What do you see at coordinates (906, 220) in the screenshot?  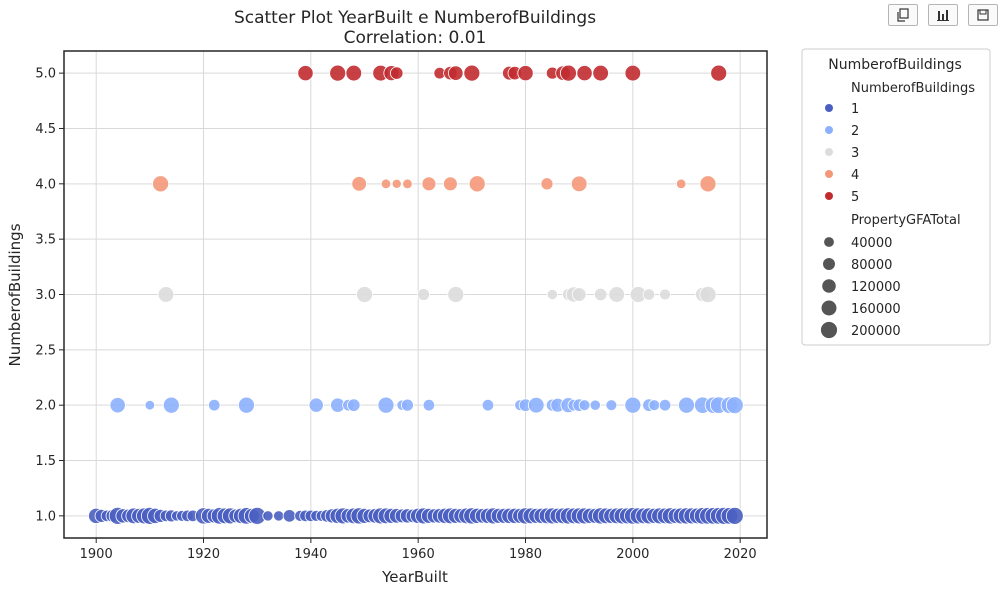 I see `legend-size-title: PropertyGFATotal` at bounding box center [906, 220].